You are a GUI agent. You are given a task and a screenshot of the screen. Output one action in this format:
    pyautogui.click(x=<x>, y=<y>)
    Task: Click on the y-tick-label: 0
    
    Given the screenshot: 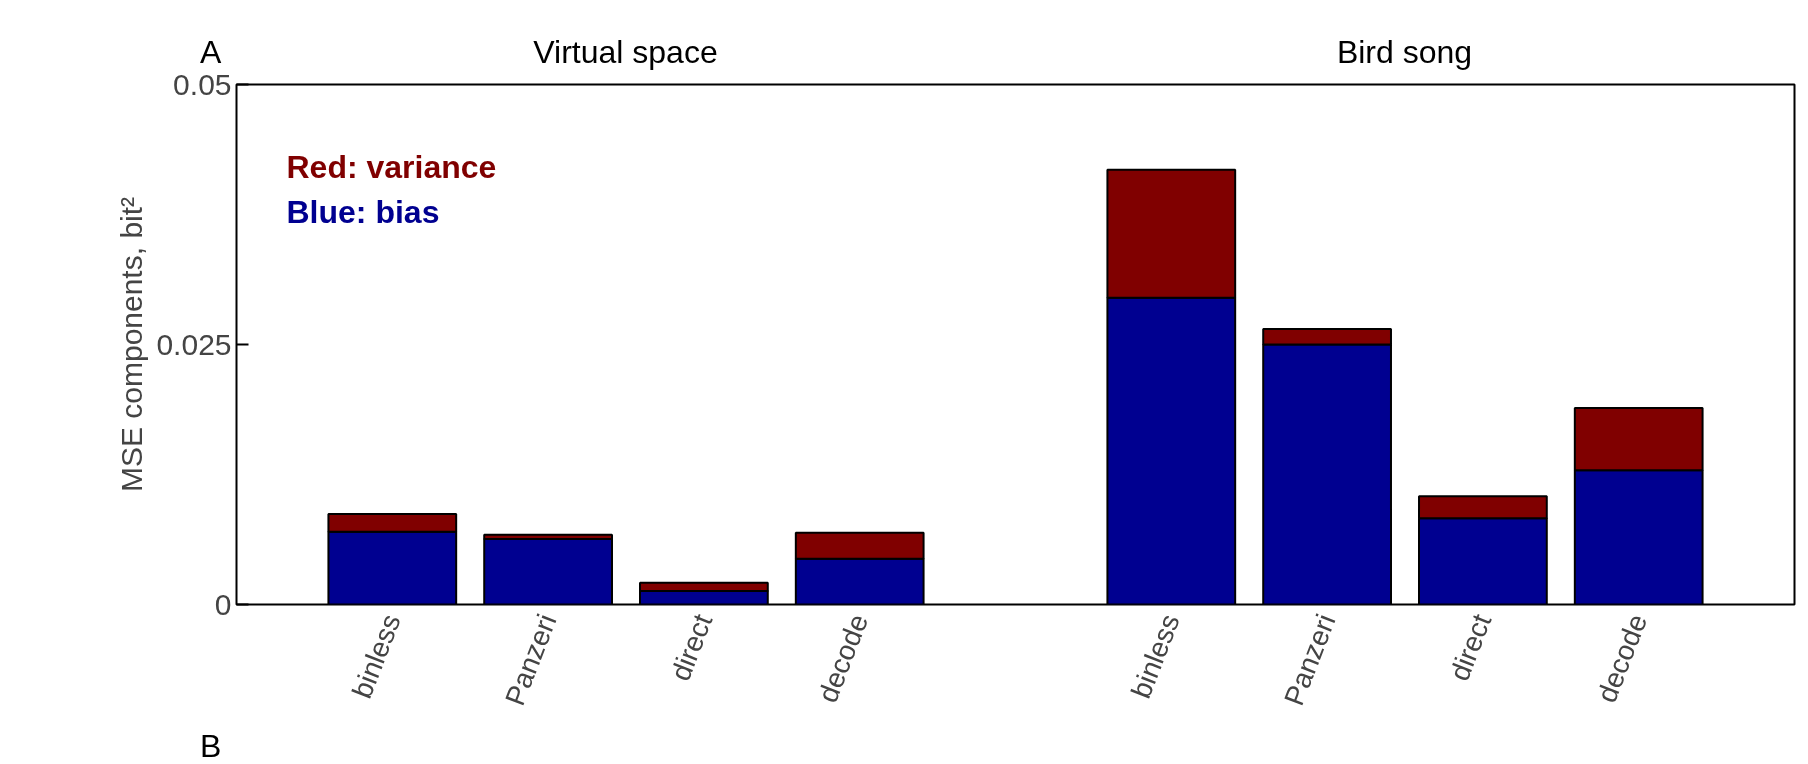 What is the action you would take?
    pyautogui.click(x=223, y=604)
    